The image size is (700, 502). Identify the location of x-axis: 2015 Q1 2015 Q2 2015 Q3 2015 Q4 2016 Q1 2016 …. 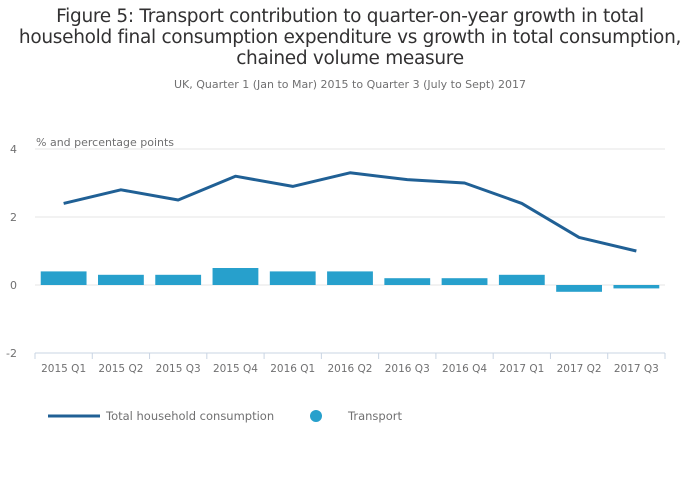
(350, 363).